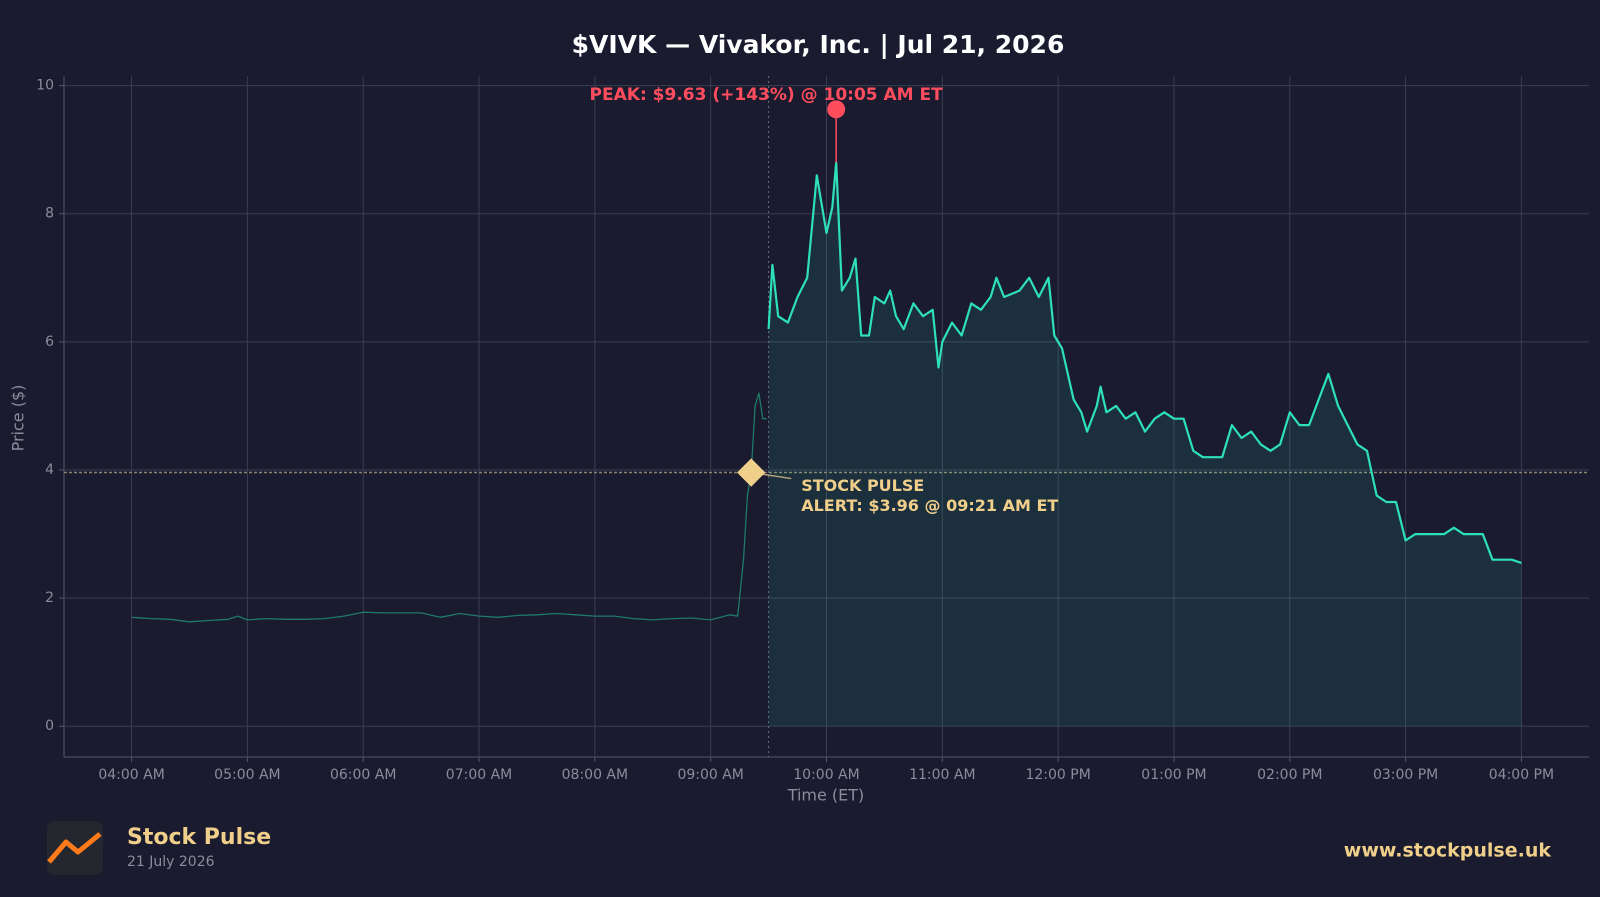 The height and width of the screenshot is (897, 1600). I want to click on x-tick-label: 09:00 AM, so click(710, 775).